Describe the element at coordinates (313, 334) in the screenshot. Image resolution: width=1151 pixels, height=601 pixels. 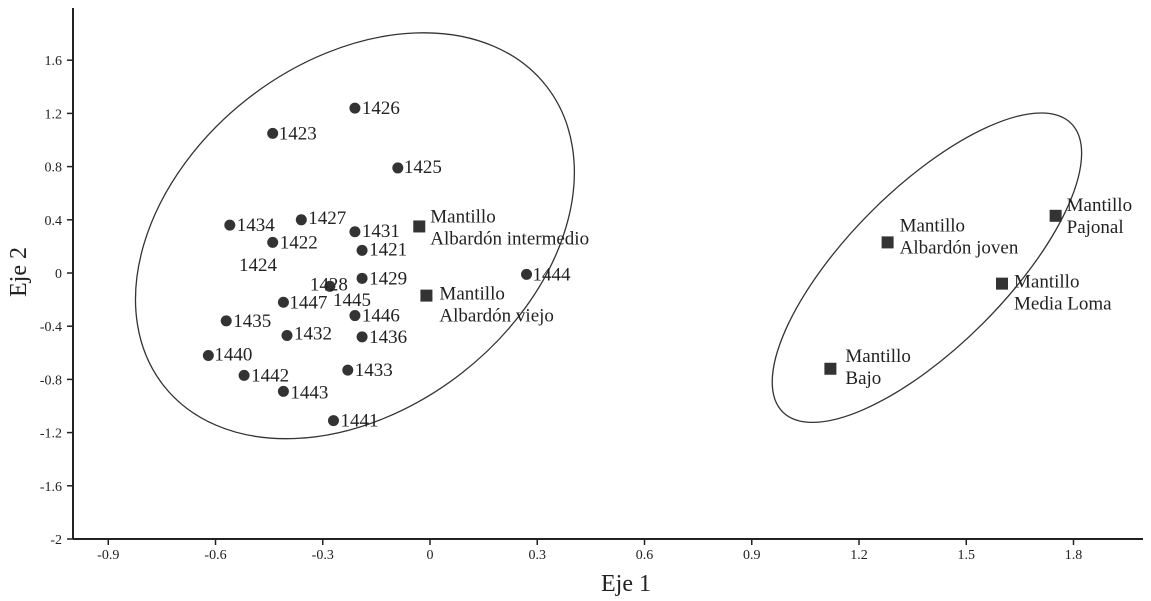
I see `sample-label: 1432` at that location.